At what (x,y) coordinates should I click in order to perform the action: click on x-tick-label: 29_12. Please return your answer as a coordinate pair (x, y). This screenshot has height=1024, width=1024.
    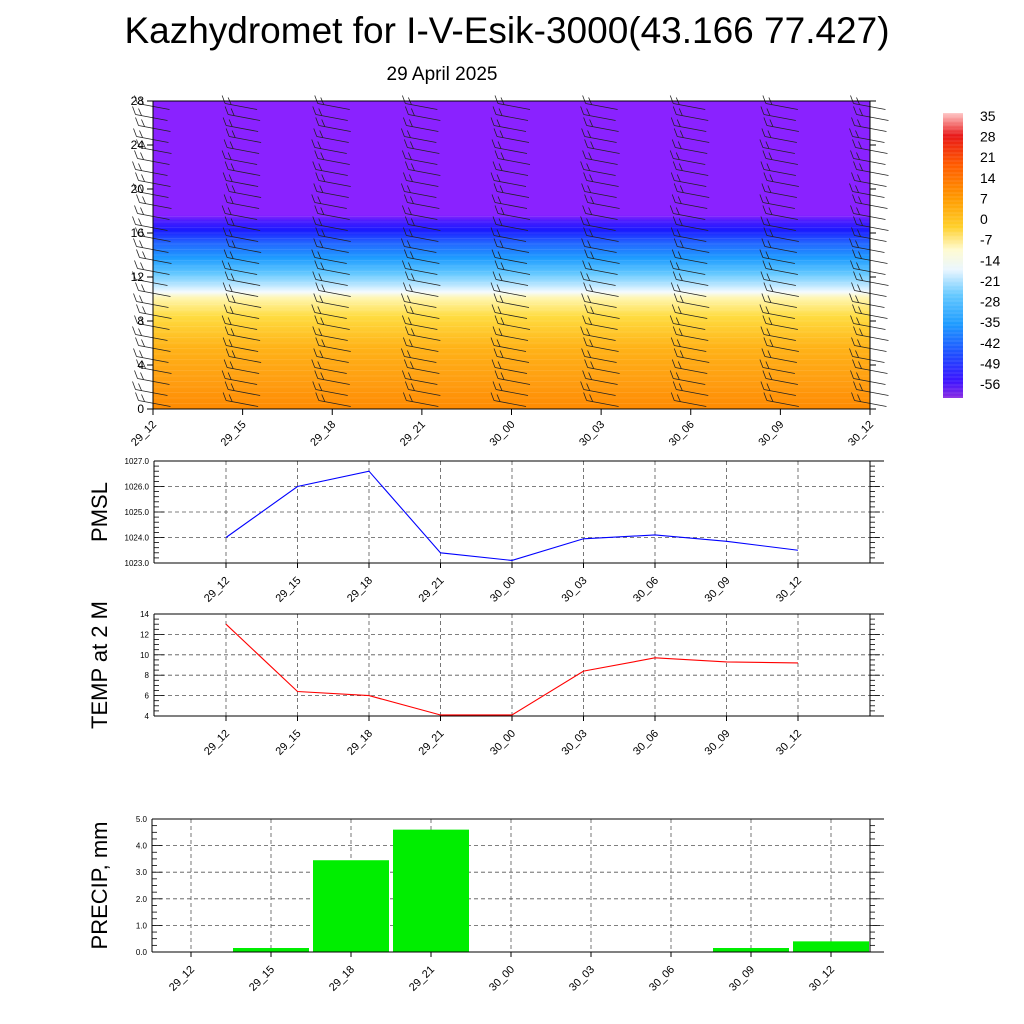
    Looking at the image, I should click on (217, 743).